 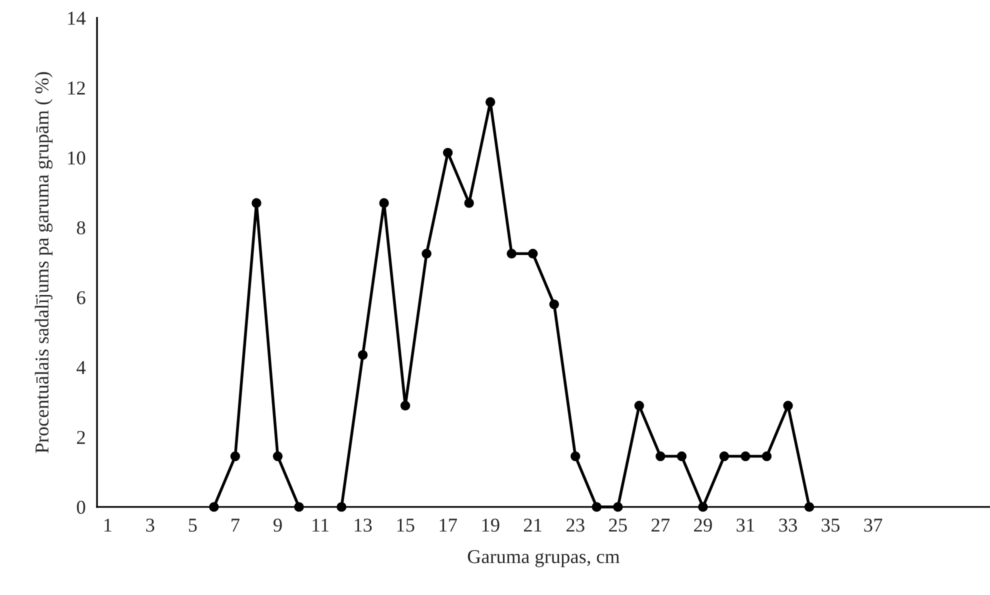 I want to click on x-tick-label: 19, so click(x=491, y=525).